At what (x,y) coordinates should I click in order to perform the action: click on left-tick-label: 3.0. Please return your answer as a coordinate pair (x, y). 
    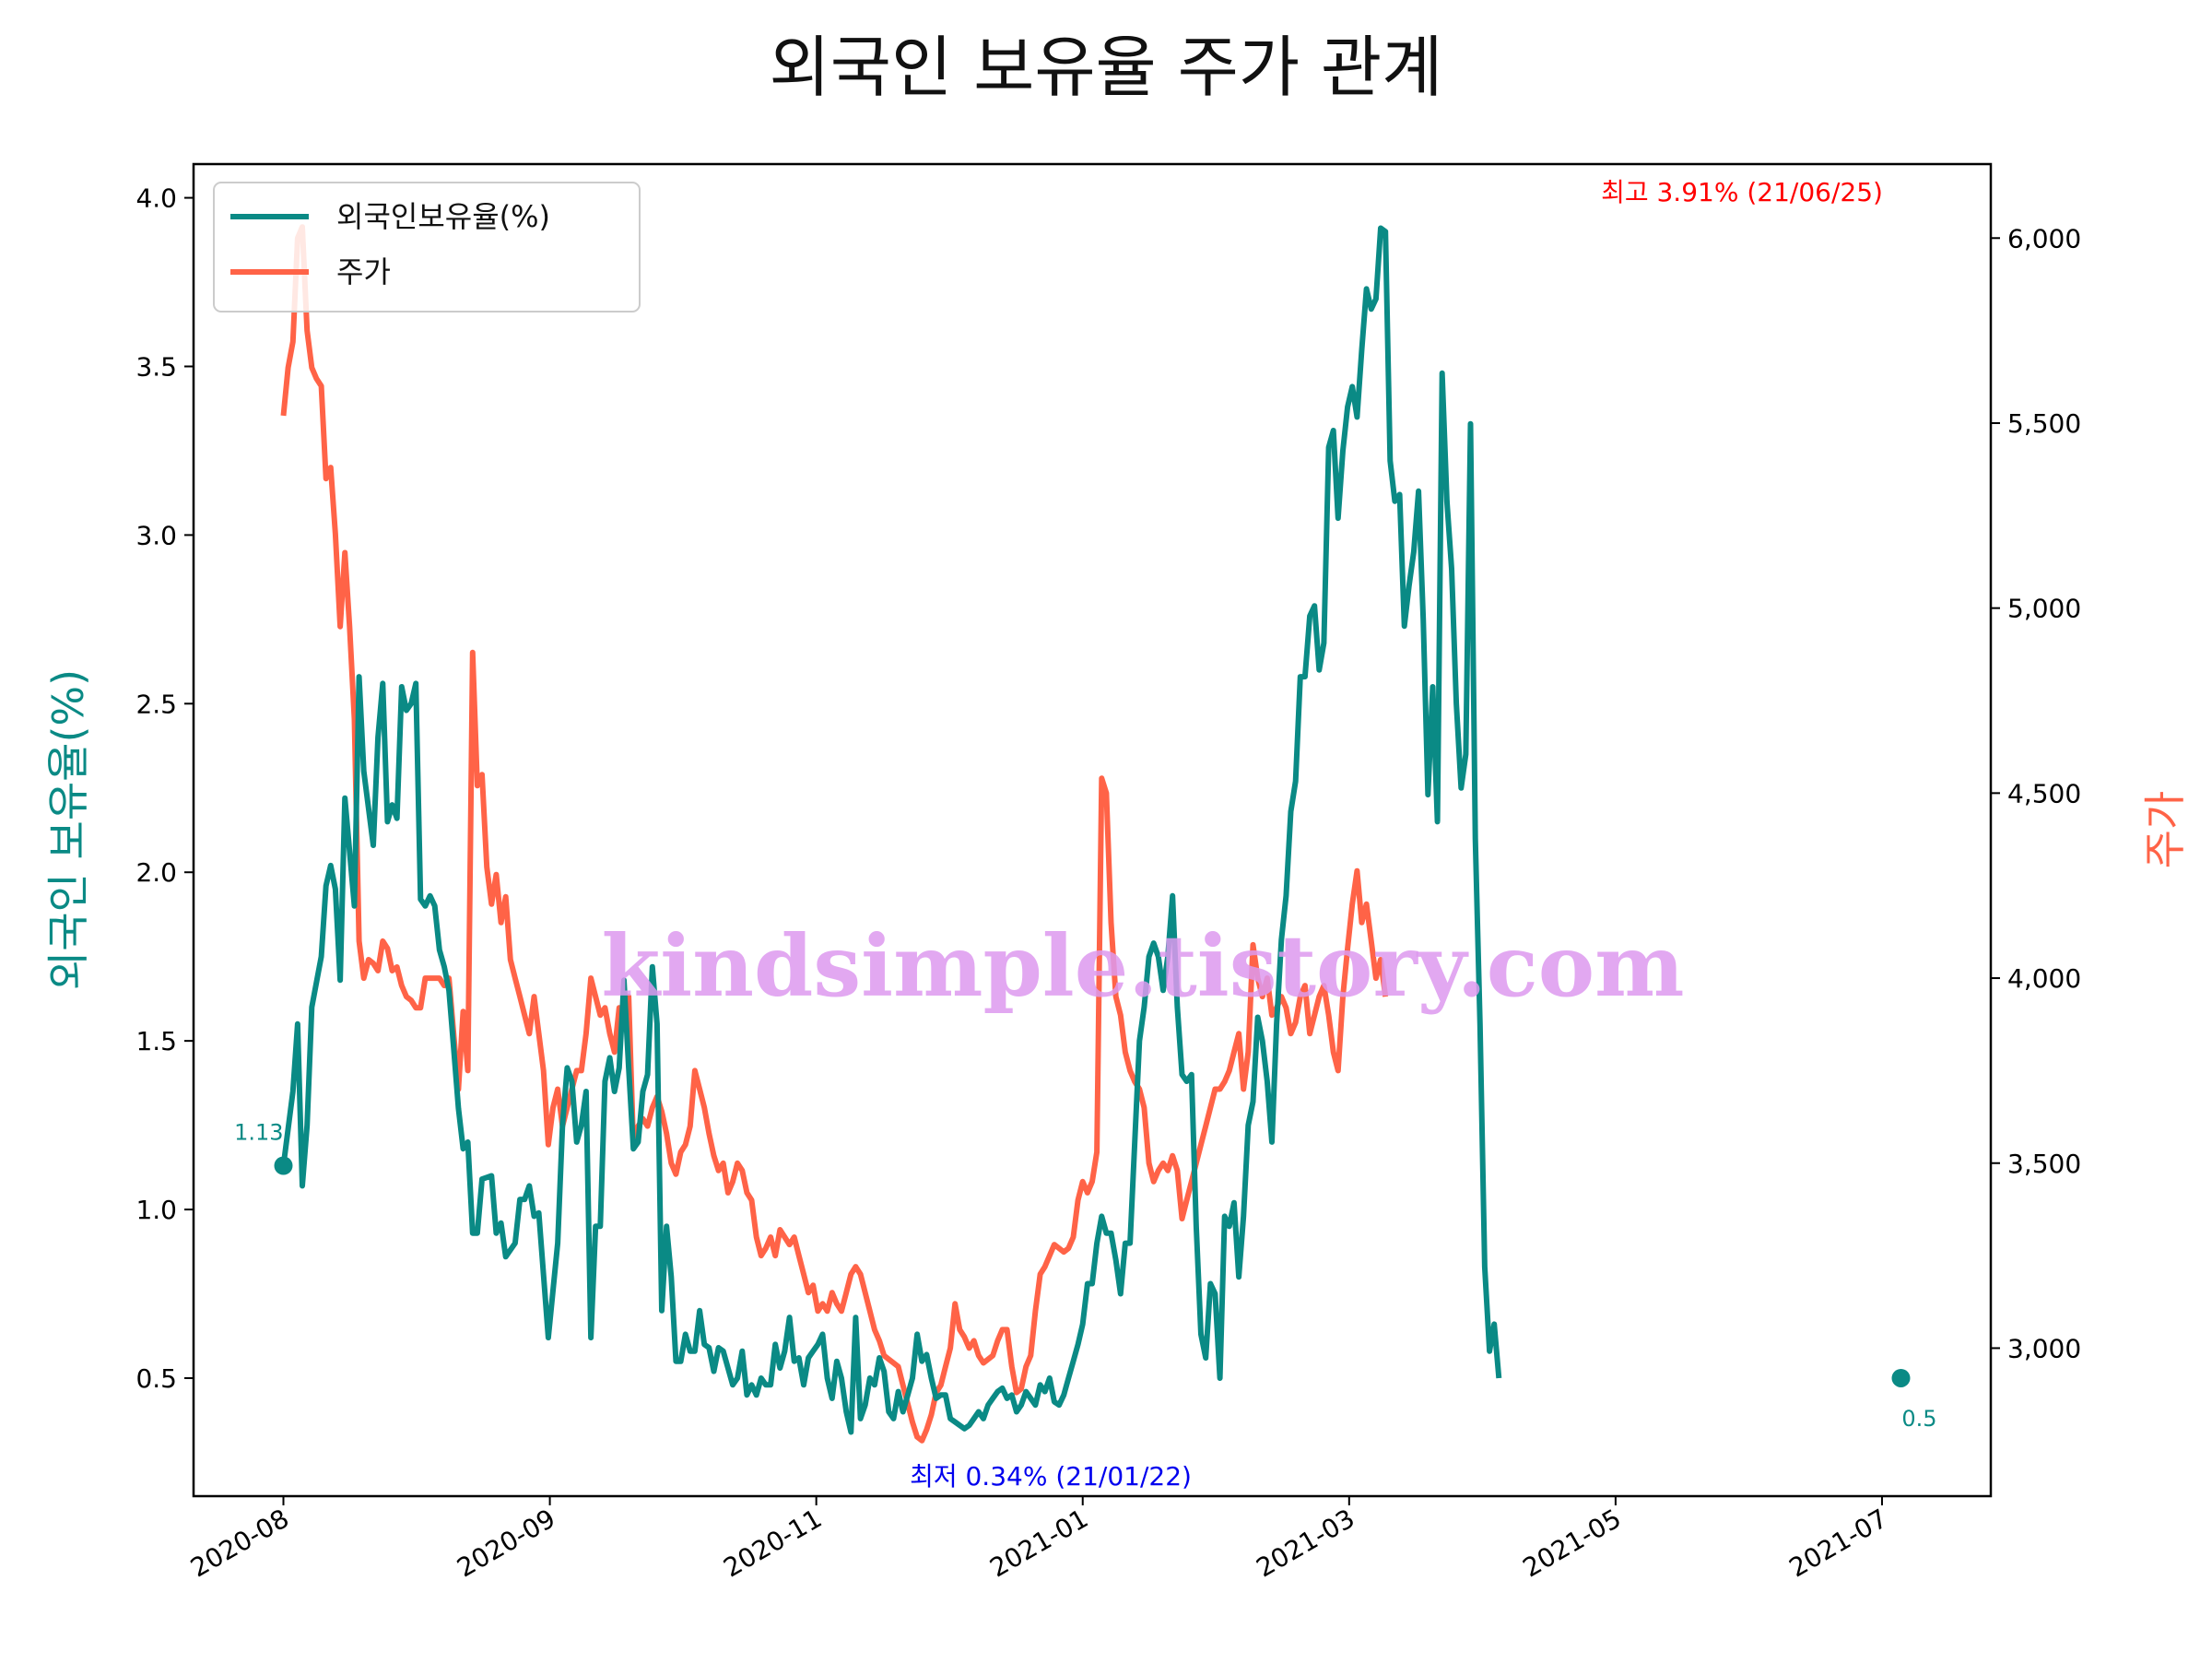
    Looking at the image, I should click on (156, 535).